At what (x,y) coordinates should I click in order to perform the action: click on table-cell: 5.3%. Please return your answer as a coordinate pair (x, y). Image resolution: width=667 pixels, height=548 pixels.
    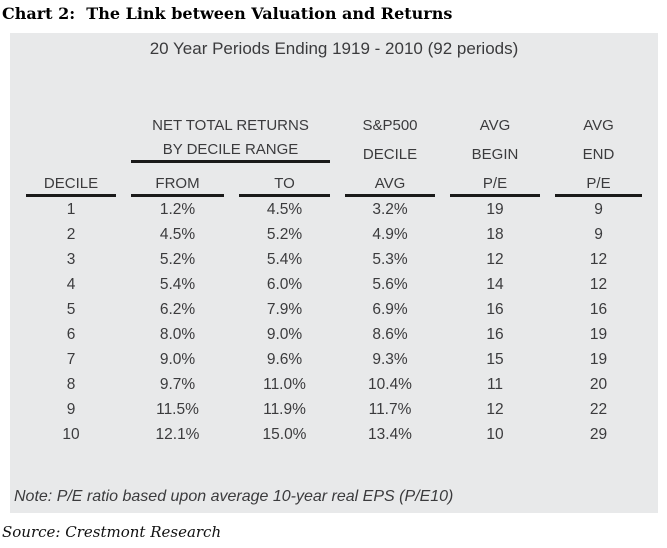
    Looking at the image, I should click on (390, 259).